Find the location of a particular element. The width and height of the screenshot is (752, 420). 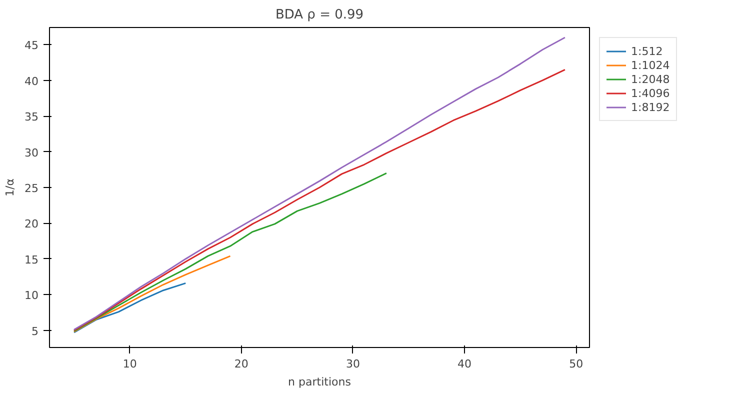

x-axis-title: n partitions is located at coordinates (320, 382).